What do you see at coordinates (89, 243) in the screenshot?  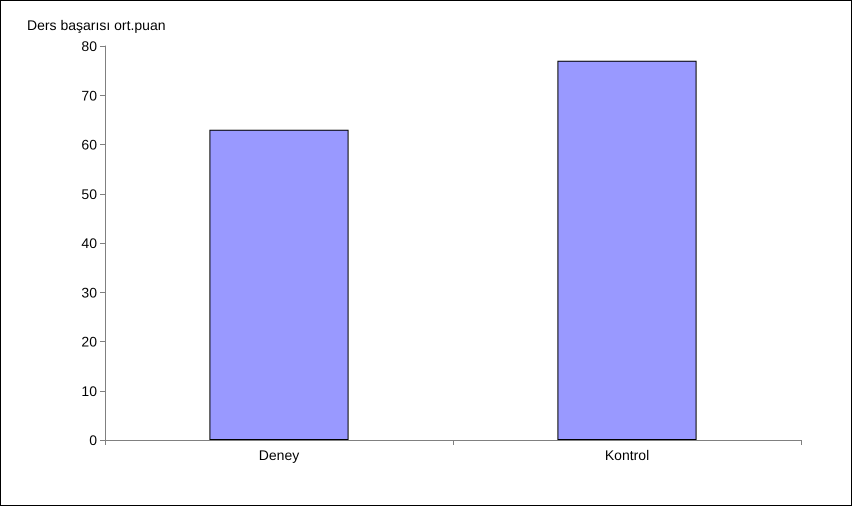 I see `y-tick-label: 40` at bounding box center [89, 243].